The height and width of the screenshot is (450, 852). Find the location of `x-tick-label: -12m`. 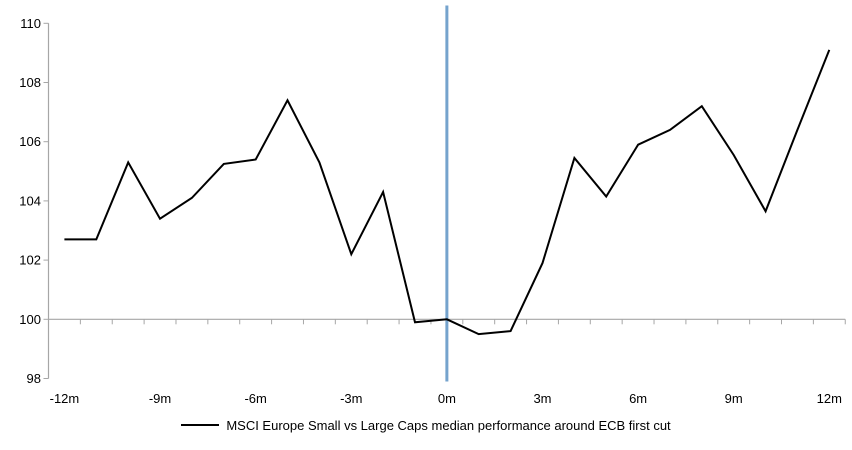

x-tick-label: -12m is located at coordinates (65, 398).